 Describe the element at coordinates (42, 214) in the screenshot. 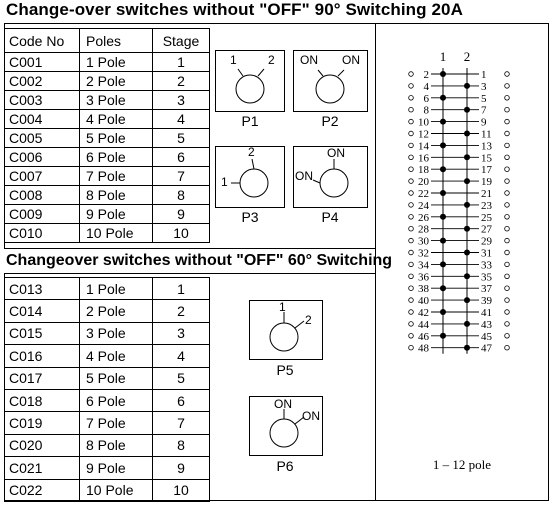

I see `cell-code: C009` at that location.